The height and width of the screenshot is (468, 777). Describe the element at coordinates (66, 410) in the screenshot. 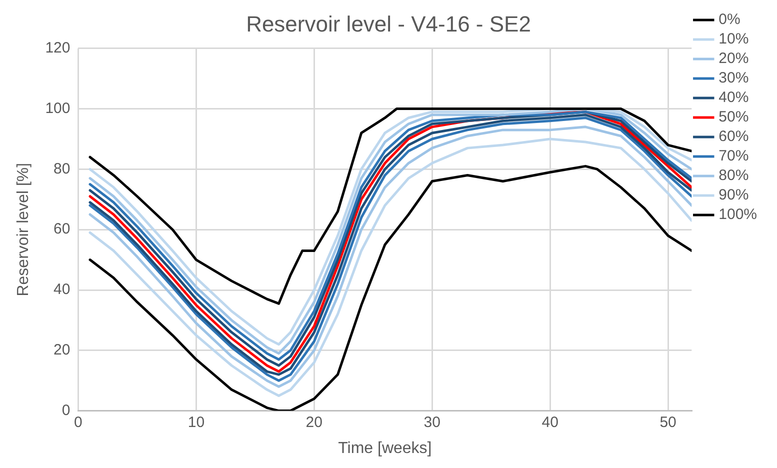

I see `y-tick-label: 0` at that location.